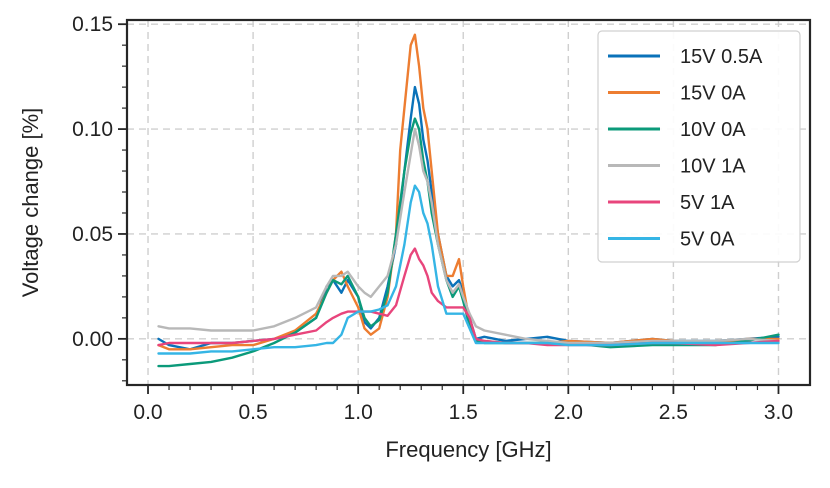 Image resolution: width=830 pixels, height=488 pixels. What do you see at coordinates (568, 412) in the screenshot?
I see `x-tick-label: 2.0` at bounding box center [568, 412].